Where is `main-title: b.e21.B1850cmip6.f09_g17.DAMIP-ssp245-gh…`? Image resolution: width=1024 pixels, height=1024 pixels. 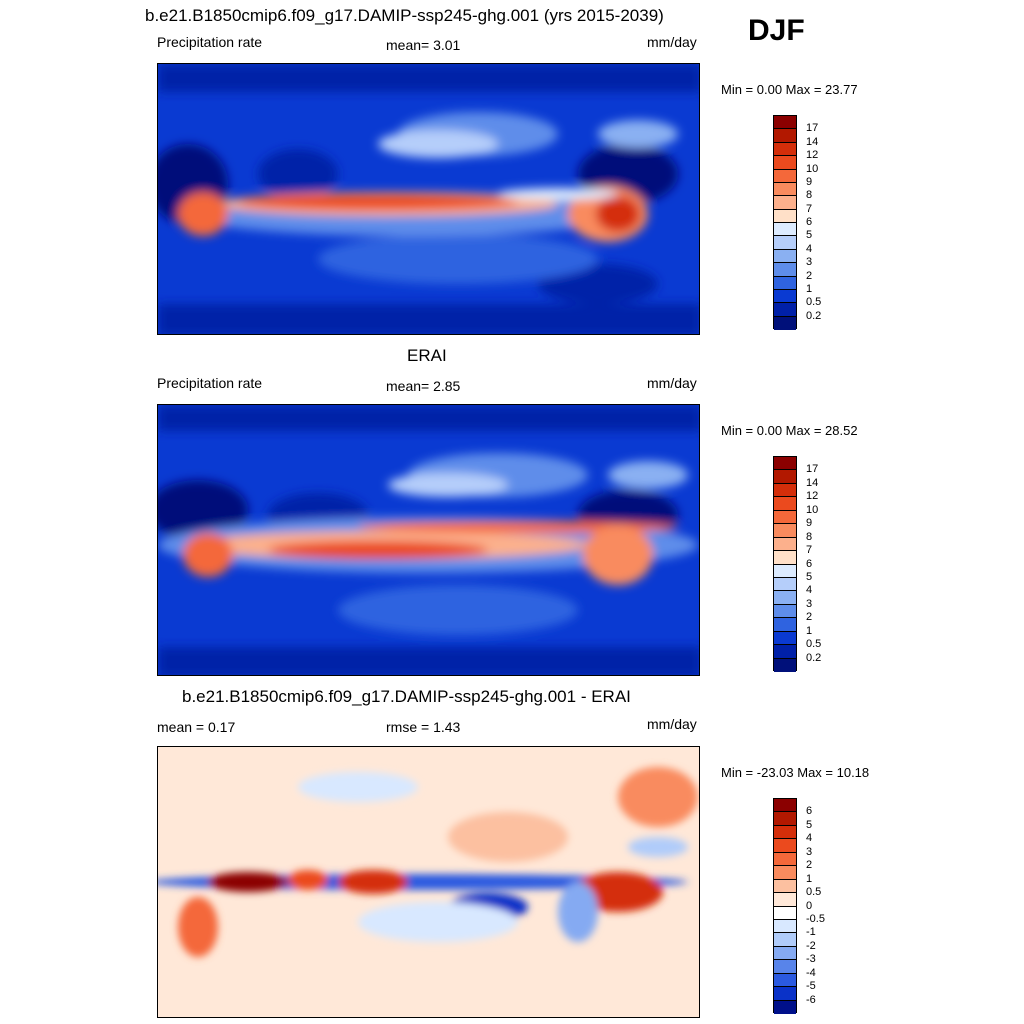
main-title: b.e21.B1850cmip6.f09_g17.DAMIP-ssp245-gh… is located at coordinates (404, 15).